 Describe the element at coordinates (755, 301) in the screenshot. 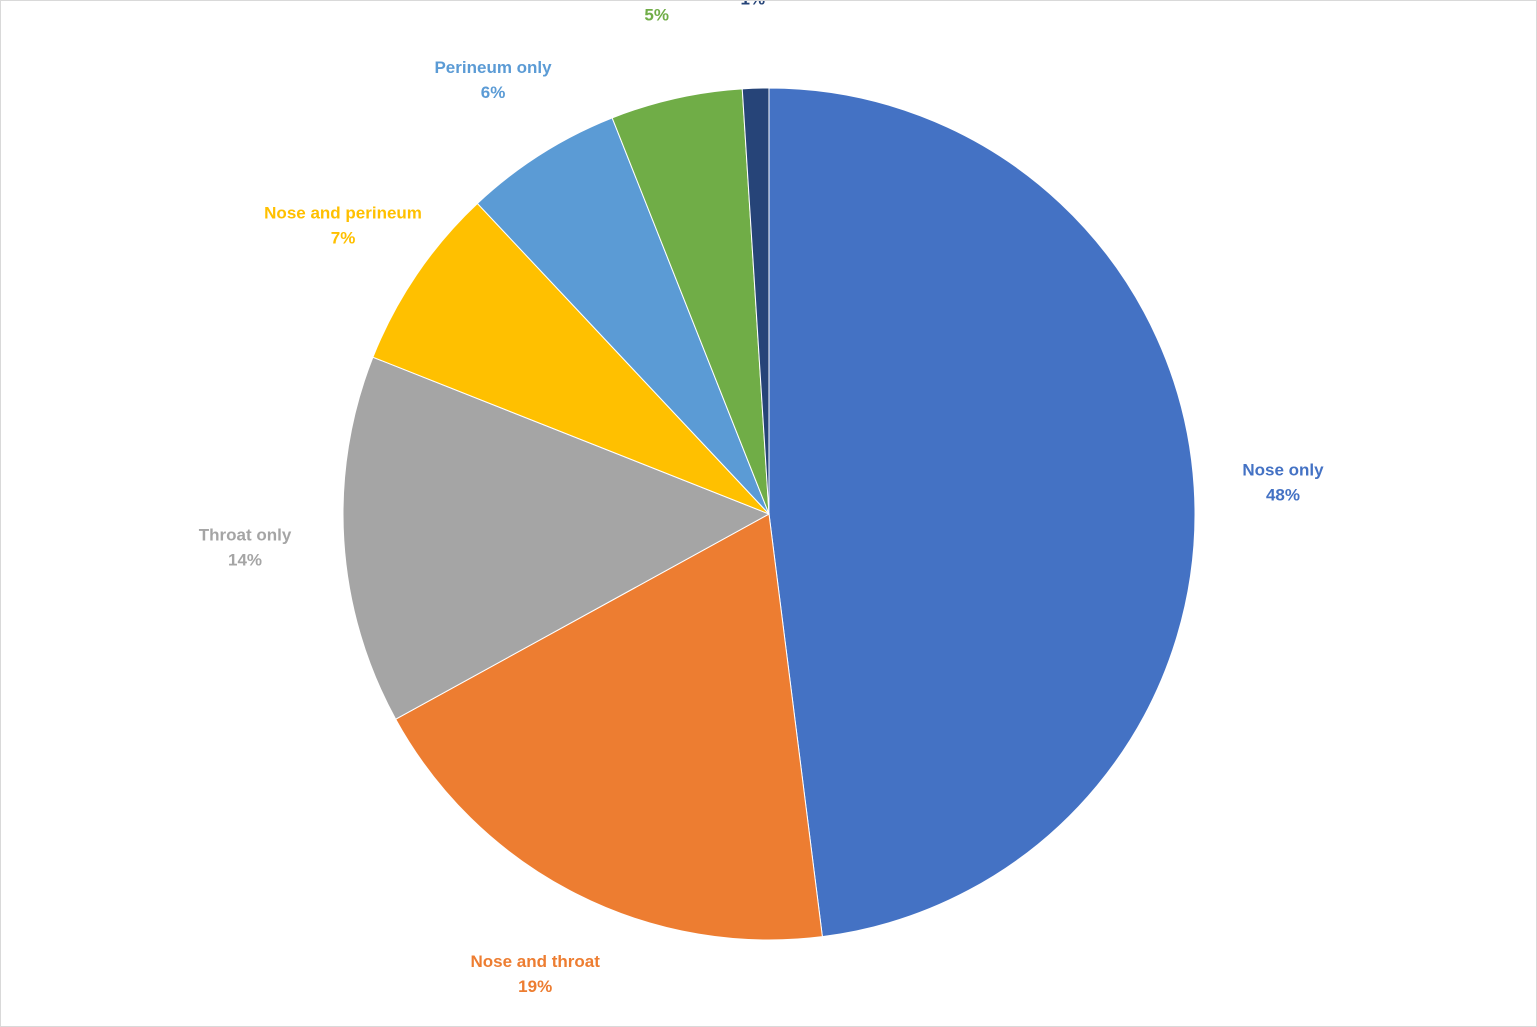

I see `pie-slice-throat-and-perineum` at that location.